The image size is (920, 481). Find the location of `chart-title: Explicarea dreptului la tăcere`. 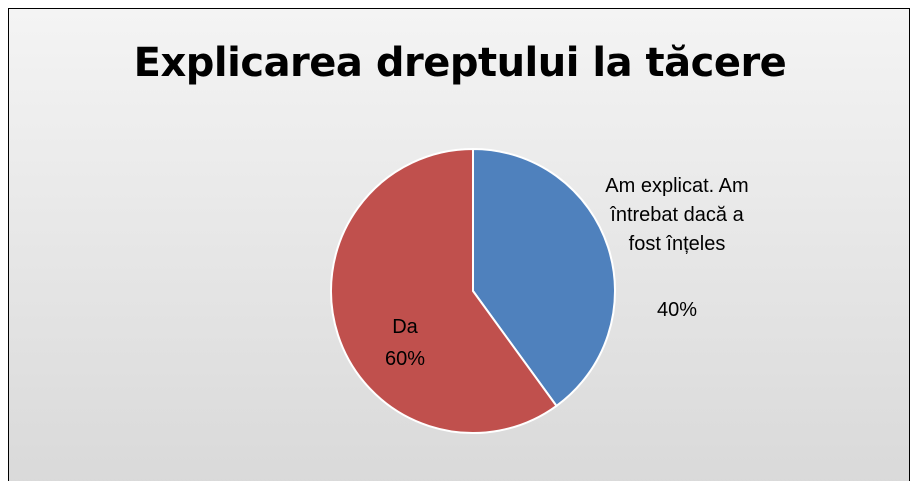

chart-title: Explicarea dreptului la tăcere is located at coordinates (460, 63).